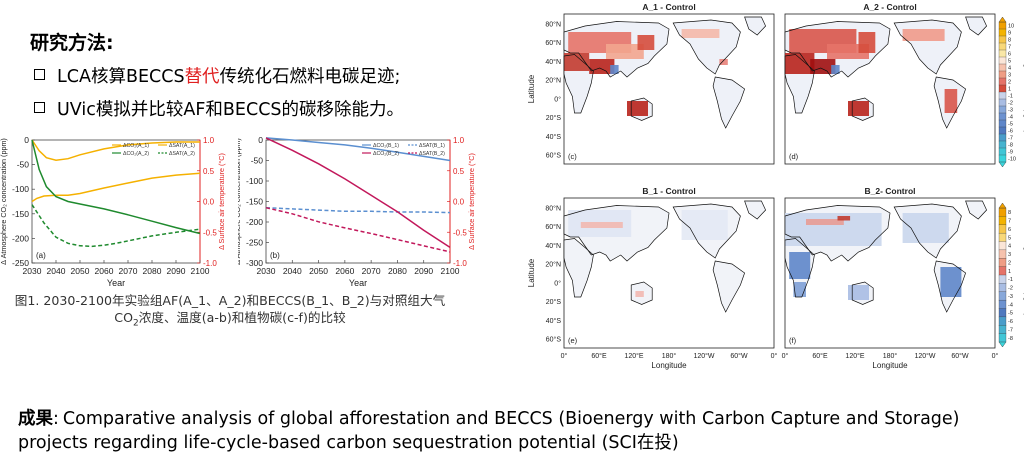 The image size is (1024, 475). I want to click on map-title: A_1 - Control, so click(668, 7).